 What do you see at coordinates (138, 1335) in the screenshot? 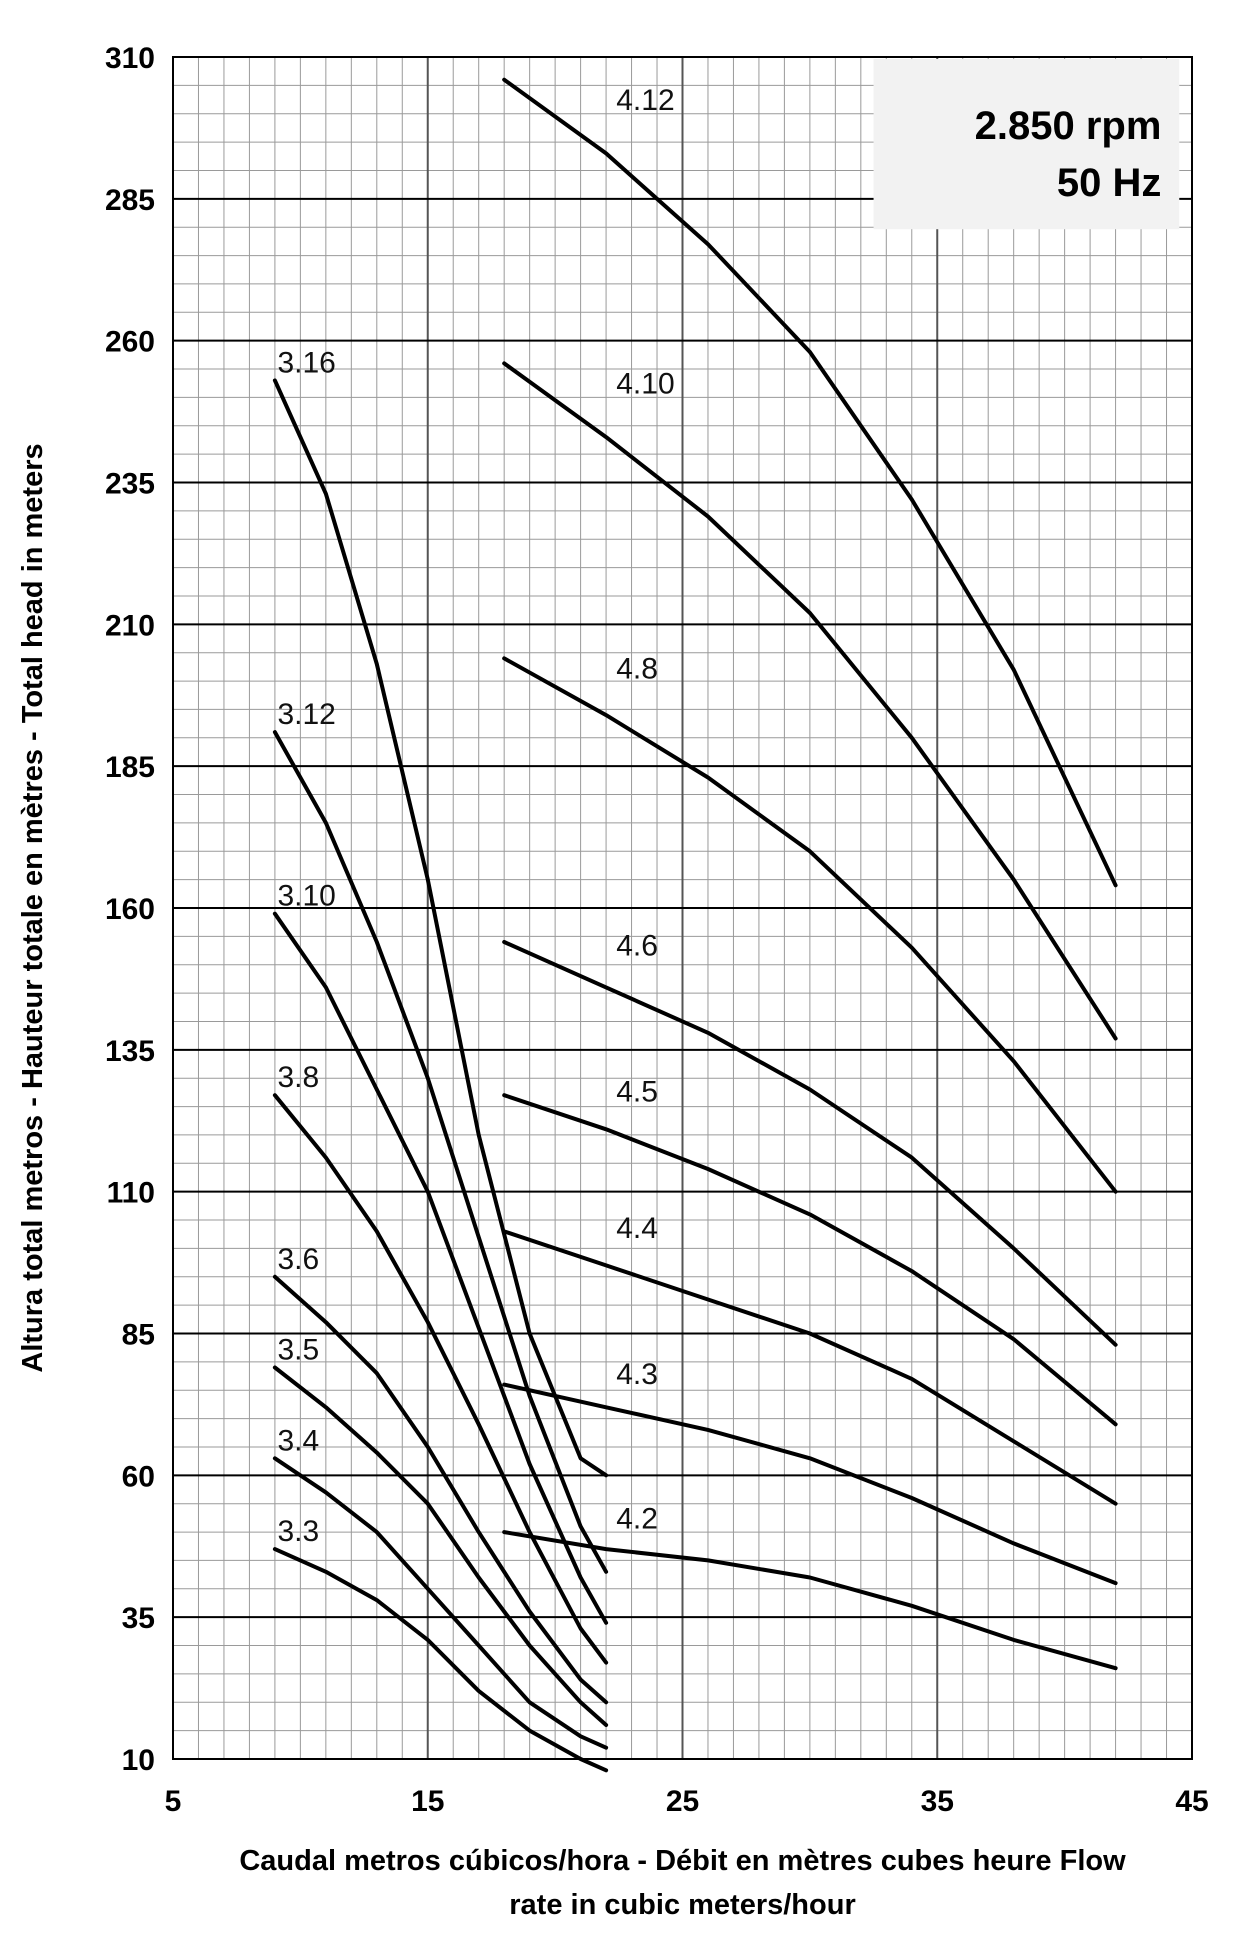
I see `y-tick-label: 85` at bounding box center [138, 1335].